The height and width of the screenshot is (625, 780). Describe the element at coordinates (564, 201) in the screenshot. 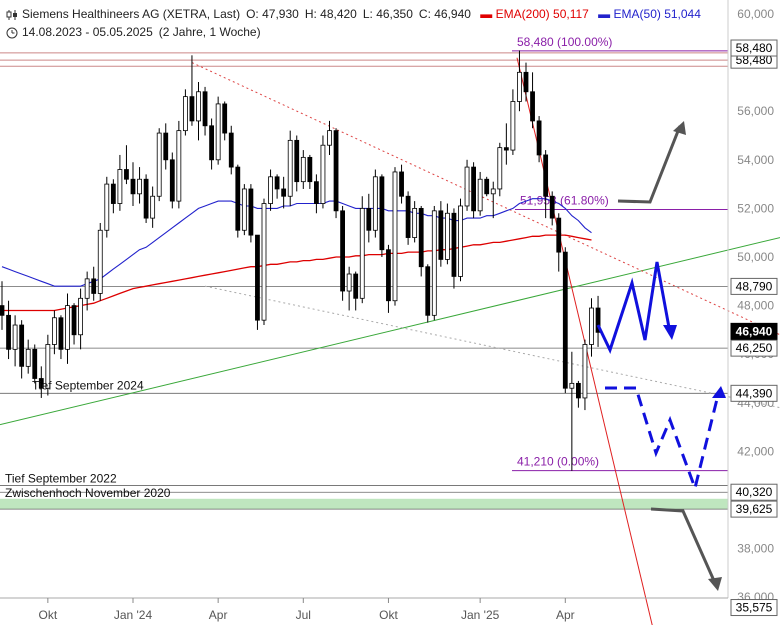

I see `fib-label: 51,953 (61.80%)` at that location.